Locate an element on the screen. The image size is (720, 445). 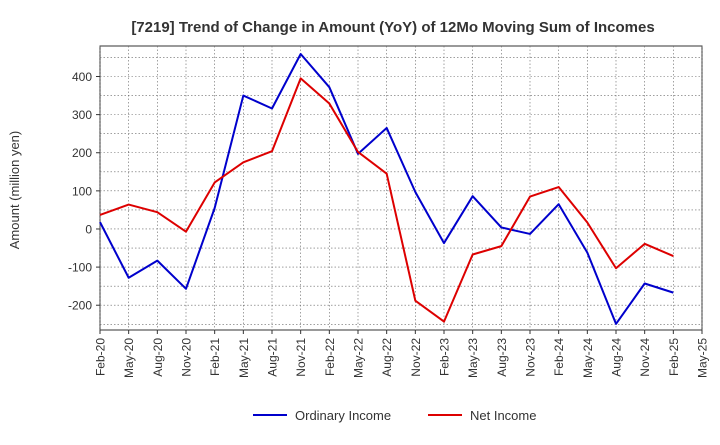
x-tick-label: Feb-23 is located at coordinates (445, 357).